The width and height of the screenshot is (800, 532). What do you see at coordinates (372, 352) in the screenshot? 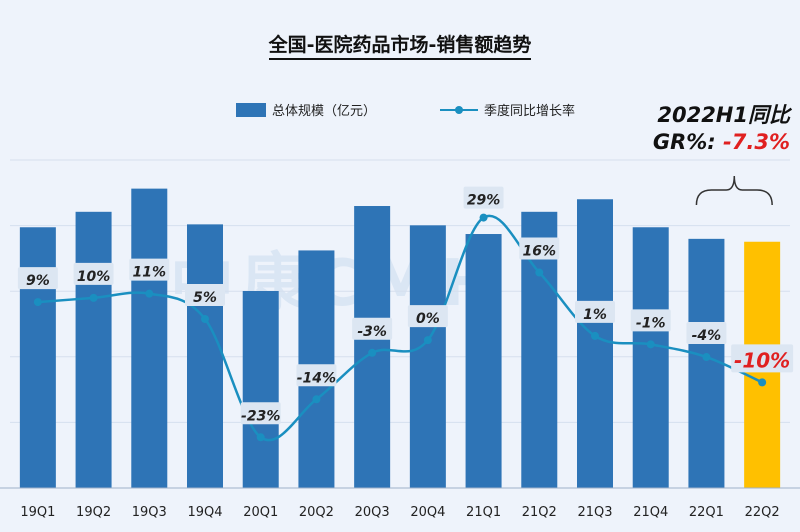
I see `growth-point-20Q3` at bounding box center [372, 352].